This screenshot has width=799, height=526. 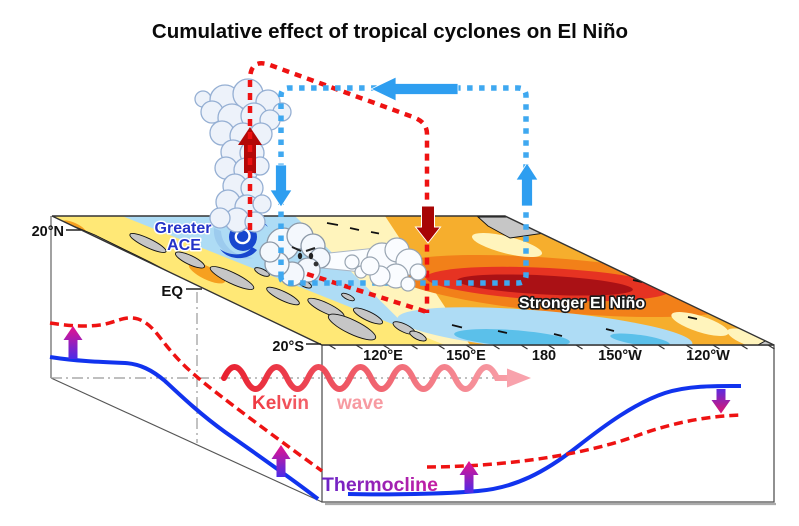 I want to click on upper-westward-arrow, so click(x=414, y=89).